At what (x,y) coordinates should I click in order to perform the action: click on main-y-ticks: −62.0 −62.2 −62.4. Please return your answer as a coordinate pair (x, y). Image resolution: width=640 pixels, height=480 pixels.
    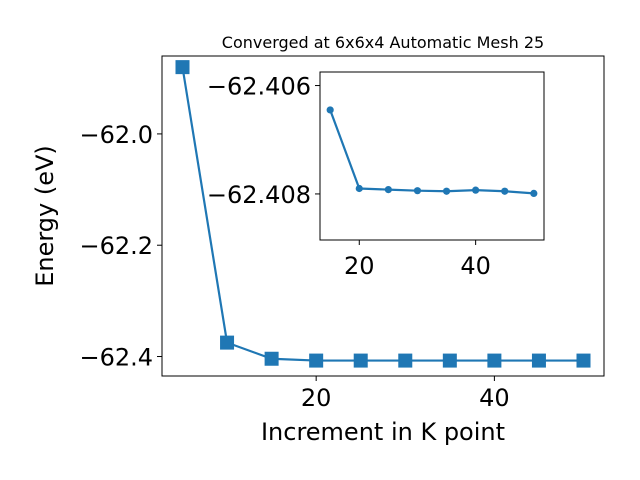
    Looking at the image, I should click on (120, 246).